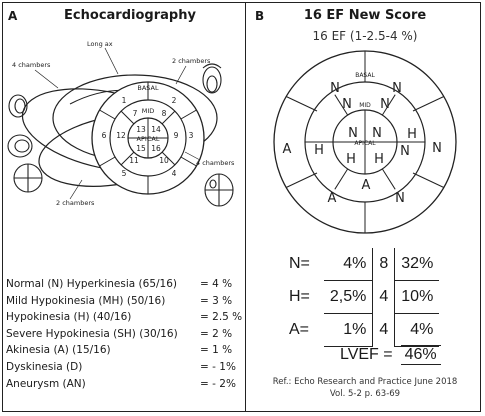  I want to click on bullseye-spokes, so click(148, 138).